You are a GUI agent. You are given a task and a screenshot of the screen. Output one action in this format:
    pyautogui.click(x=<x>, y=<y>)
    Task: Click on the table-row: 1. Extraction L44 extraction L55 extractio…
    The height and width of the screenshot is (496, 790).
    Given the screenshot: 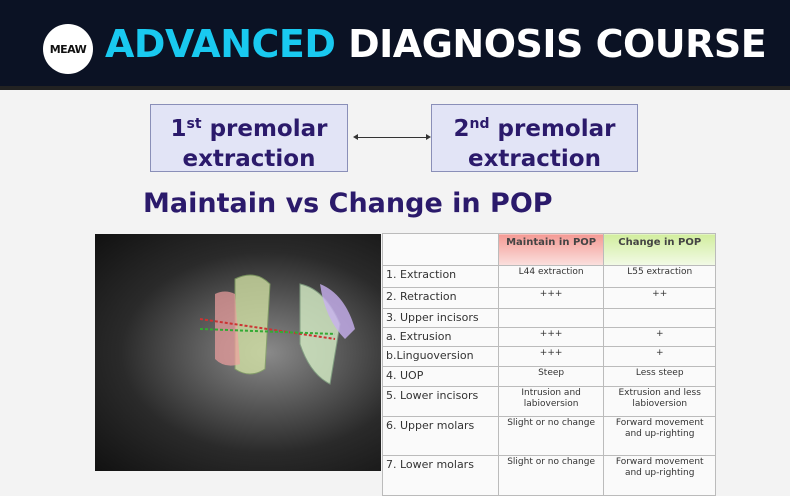 What is the action you would take?
    pyautogui.click(x=549, y=276)
    